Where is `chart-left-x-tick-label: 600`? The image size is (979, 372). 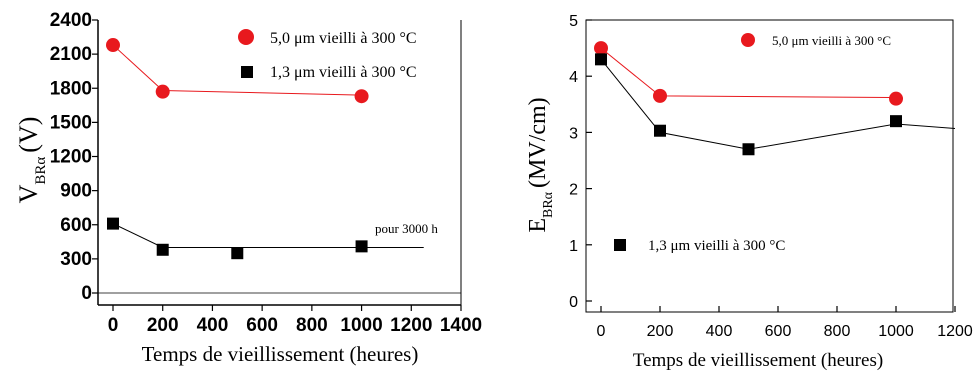
chart-left-x-tick-label: 600 is located at coordinates (262, 325).